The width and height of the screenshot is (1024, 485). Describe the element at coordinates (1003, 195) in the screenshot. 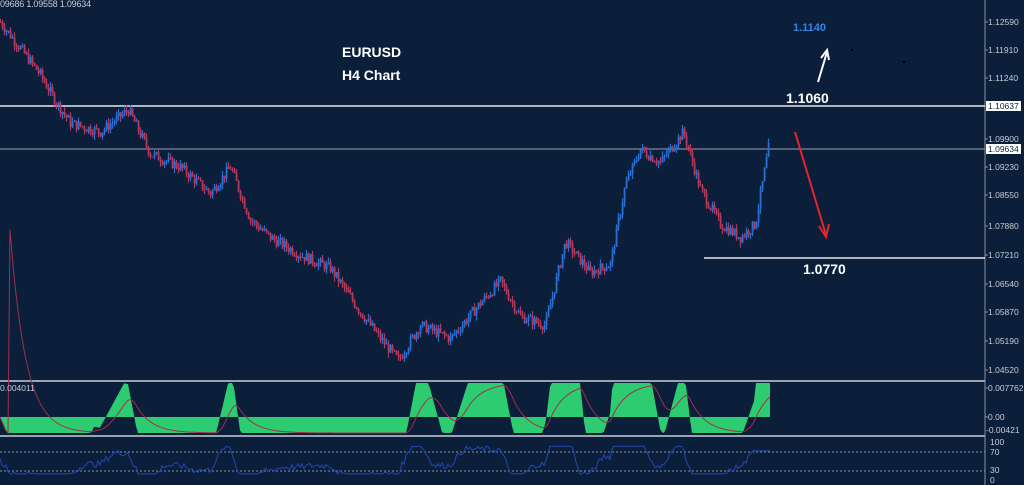

I see `price-tick: 1.08550` at that location.